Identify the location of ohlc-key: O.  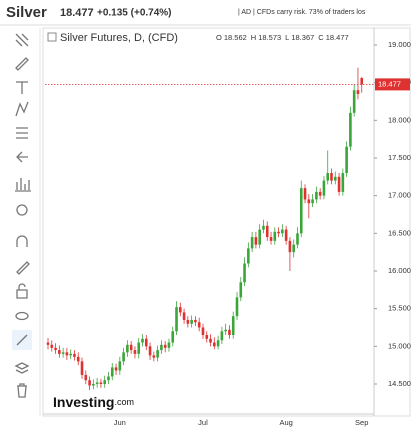
(219, 37).